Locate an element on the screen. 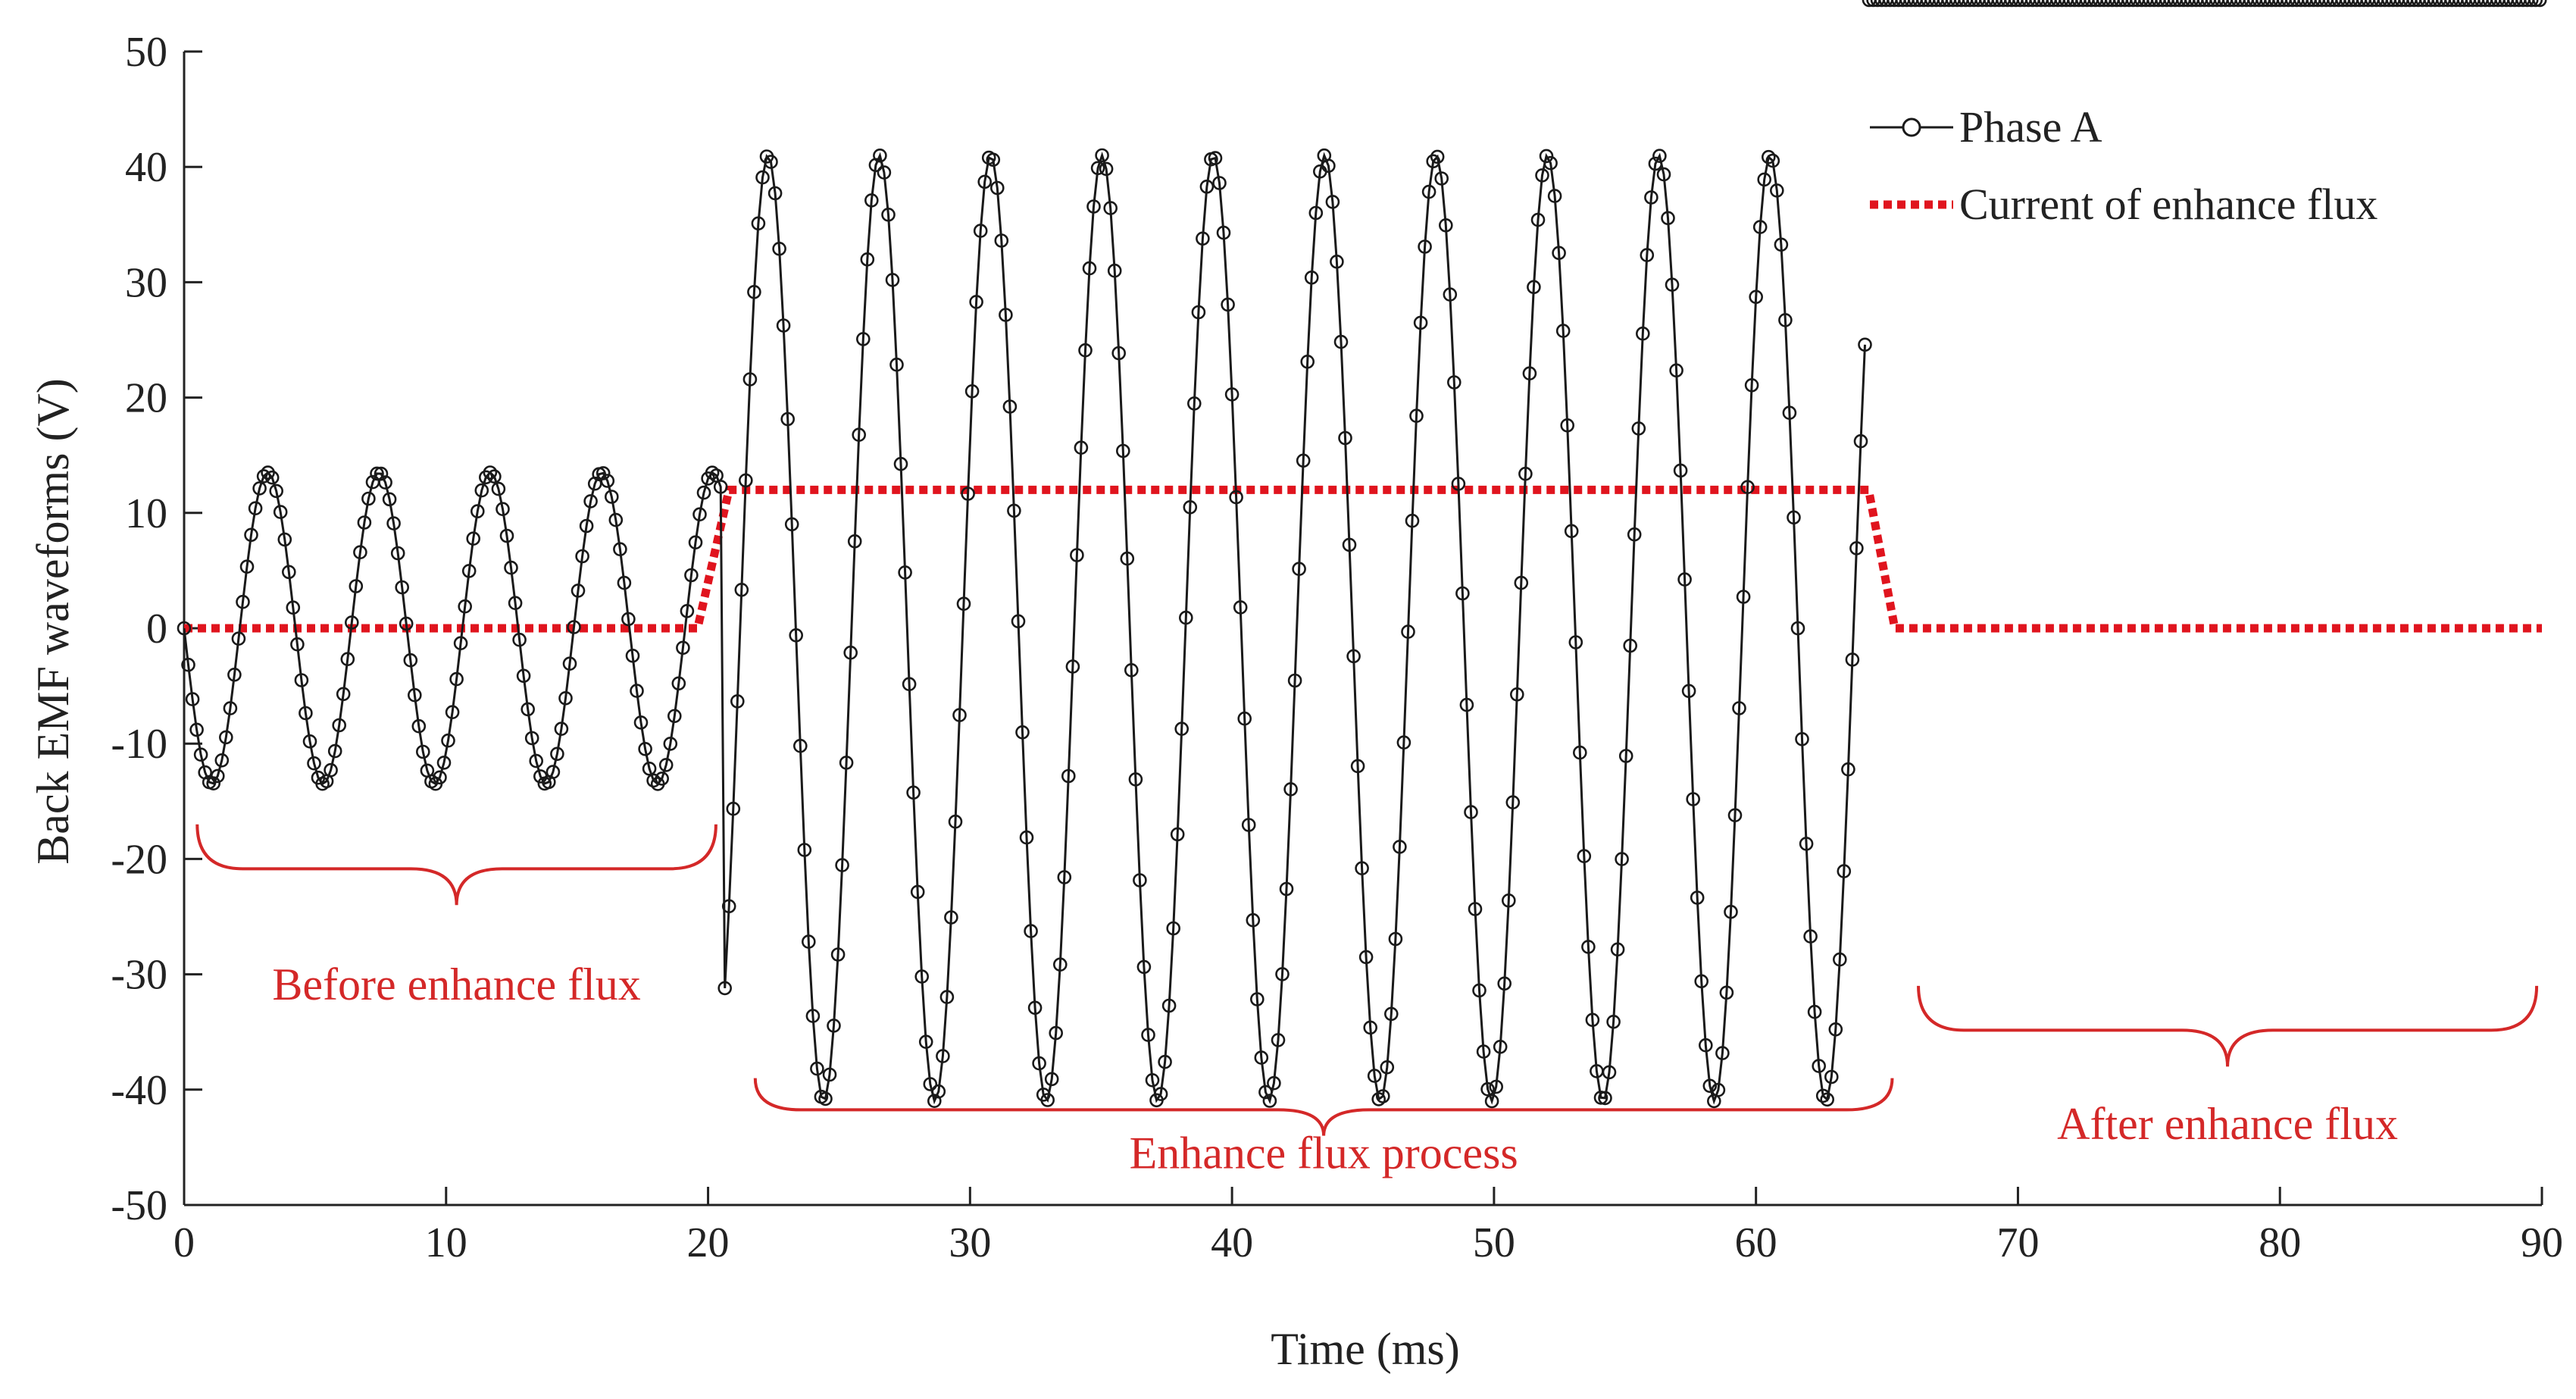 The height and width of the screenshot is (1399, 2576). y-tick-label: -10 is located at coordinates (139, 744).